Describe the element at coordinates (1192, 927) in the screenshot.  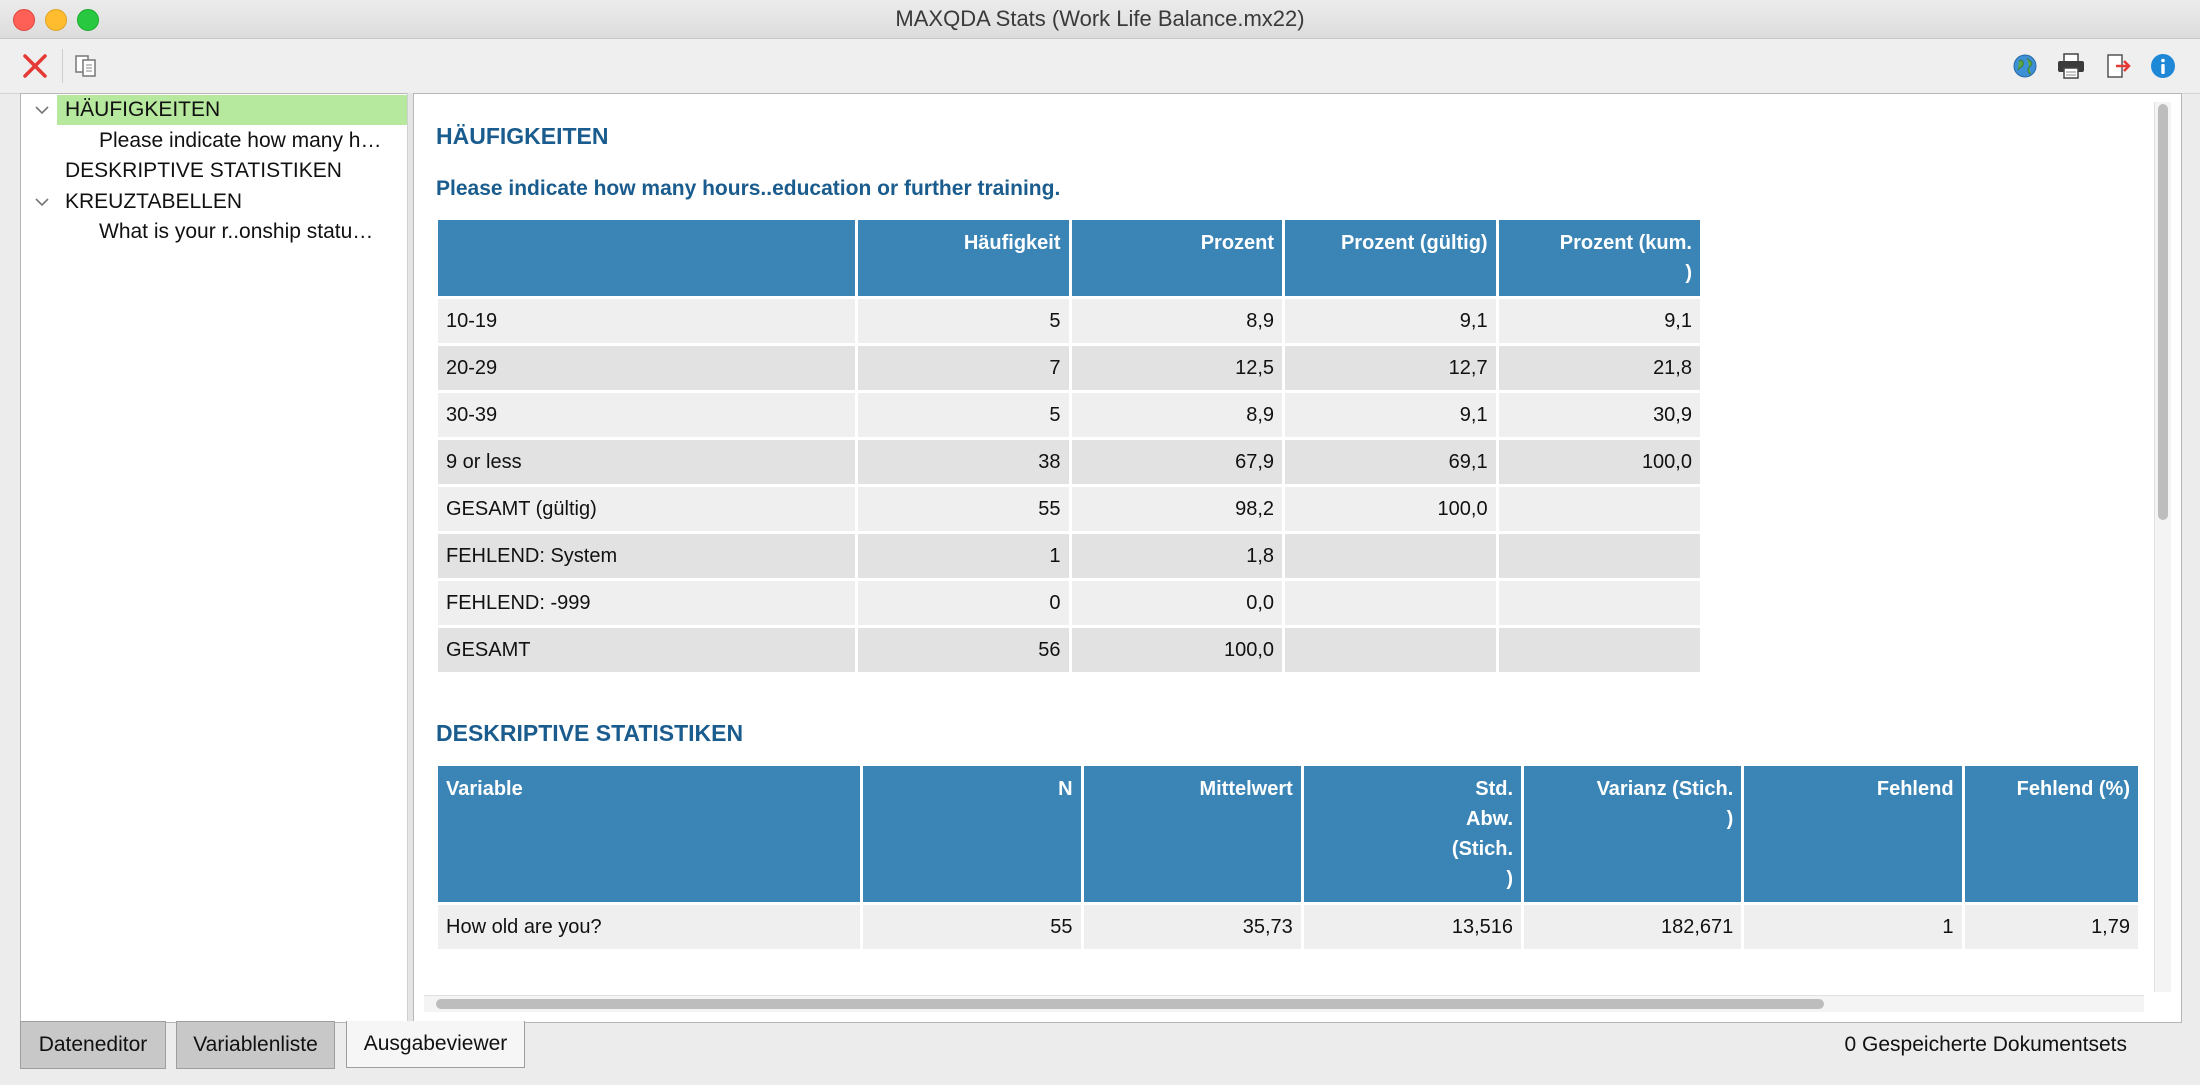
I see `table-cell: 35,73` at that location.